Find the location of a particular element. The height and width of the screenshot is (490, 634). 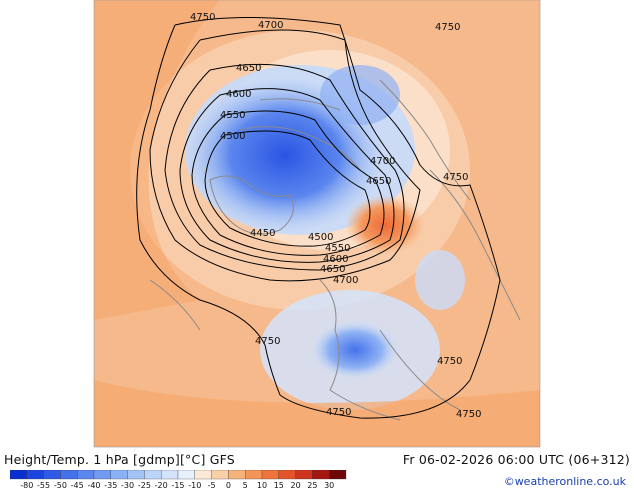

scale-tick-label: -5 is located at coordinates (212, 485).